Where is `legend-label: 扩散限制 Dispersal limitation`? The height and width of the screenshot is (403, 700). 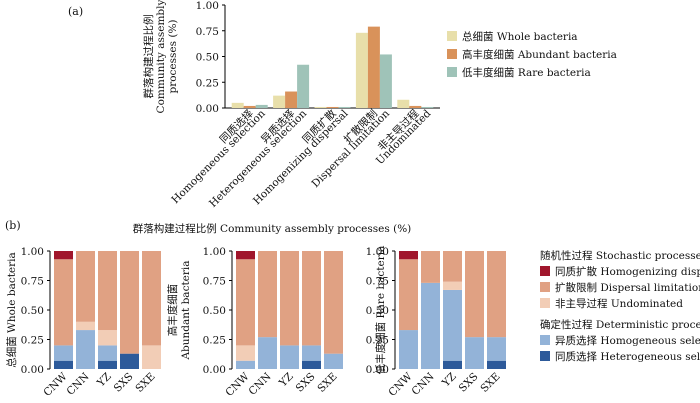
legend-label: 扩散限制 Dispersal limitation is located at coordinates (627, 287).